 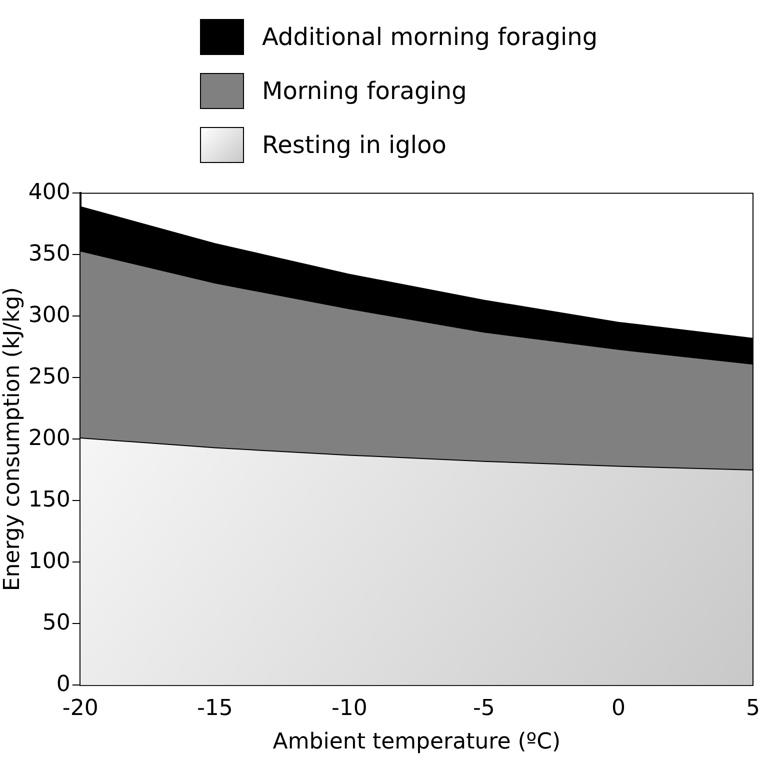 I want to click on y-tick-label: 150, so click(x=49, y=499).